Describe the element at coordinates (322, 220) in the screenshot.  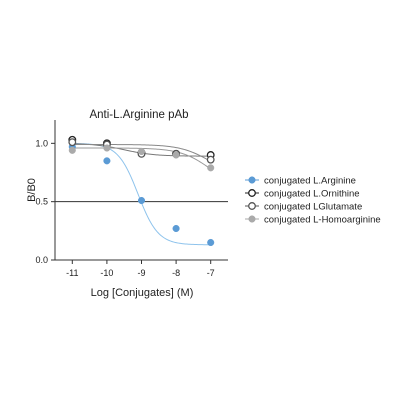
I see `legend-label: conjugated L-Homoarginine` at that location.